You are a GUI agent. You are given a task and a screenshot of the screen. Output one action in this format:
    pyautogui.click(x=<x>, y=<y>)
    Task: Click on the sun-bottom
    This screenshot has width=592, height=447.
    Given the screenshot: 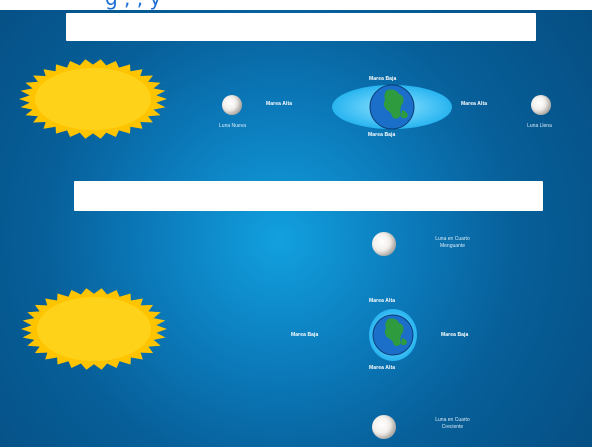 What is the action you would take?
    pyautogui.click(x=94, y=329)
    